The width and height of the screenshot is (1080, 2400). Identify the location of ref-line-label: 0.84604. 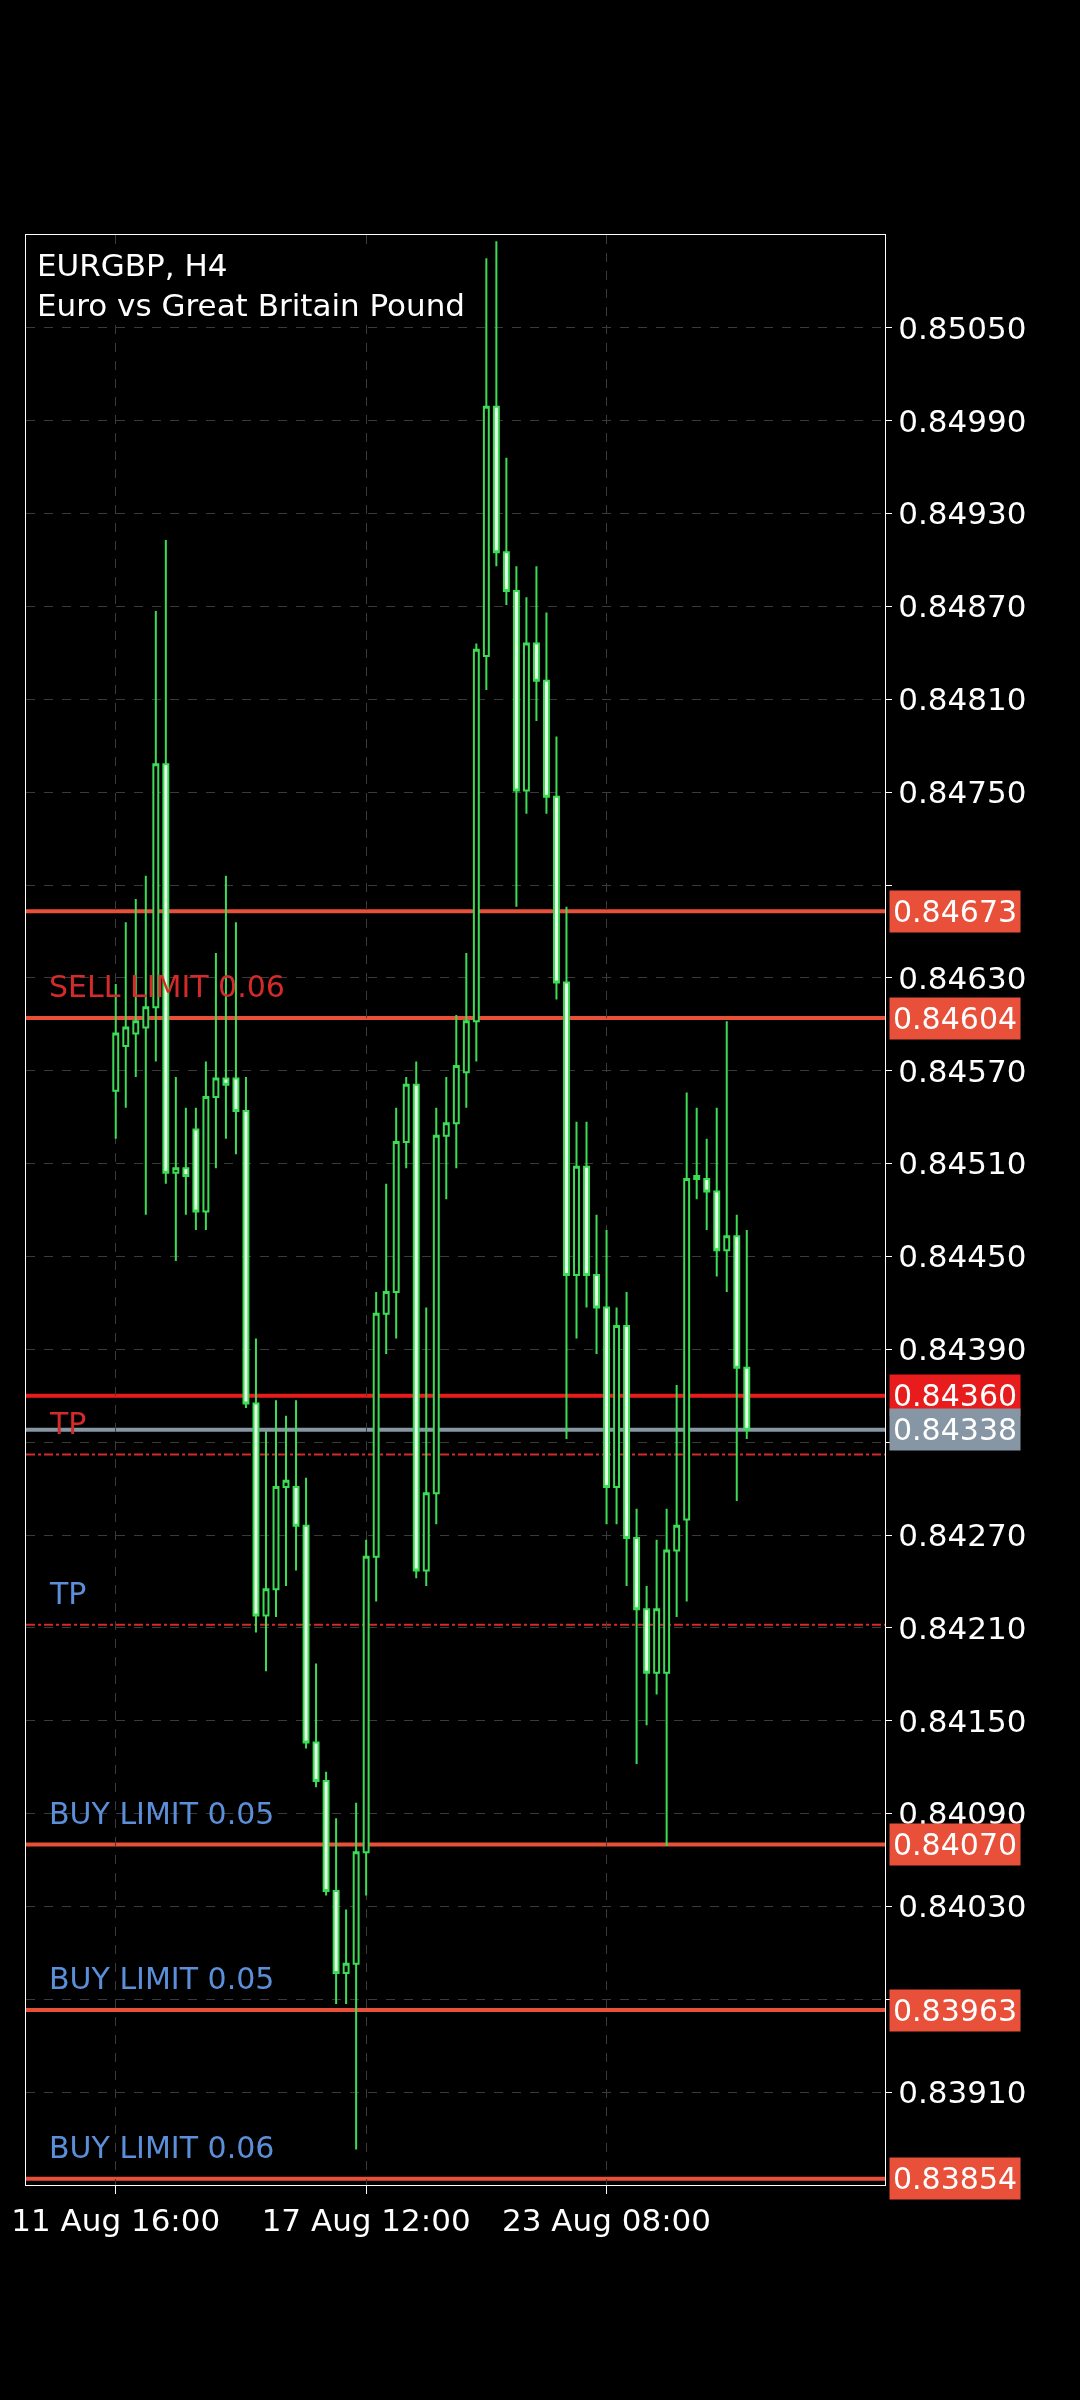
(955, 1018).